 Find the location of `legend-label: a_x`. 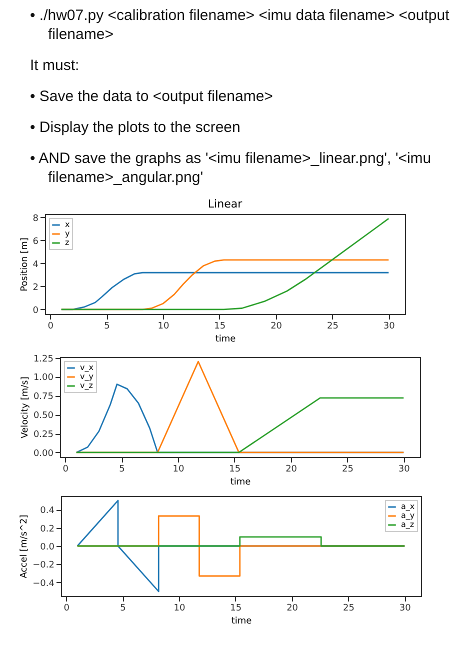

legend-label: a_x is located at coordinates (408, 506).